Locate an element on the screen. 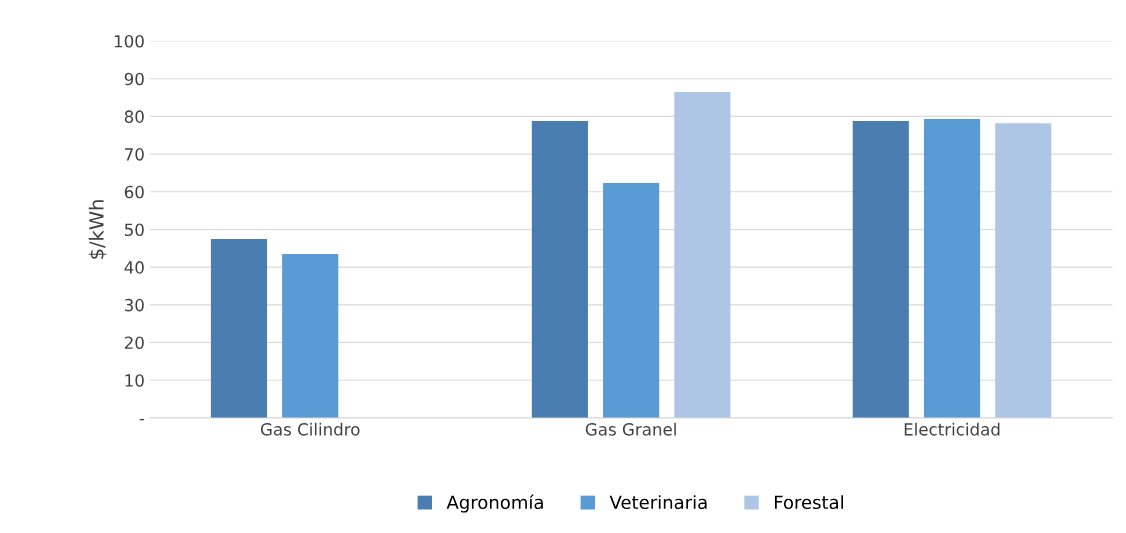 The width and height of the screenshot is (1126, 533). x-tick-label: Gas Cilindro is located at coordinates (310, 429).